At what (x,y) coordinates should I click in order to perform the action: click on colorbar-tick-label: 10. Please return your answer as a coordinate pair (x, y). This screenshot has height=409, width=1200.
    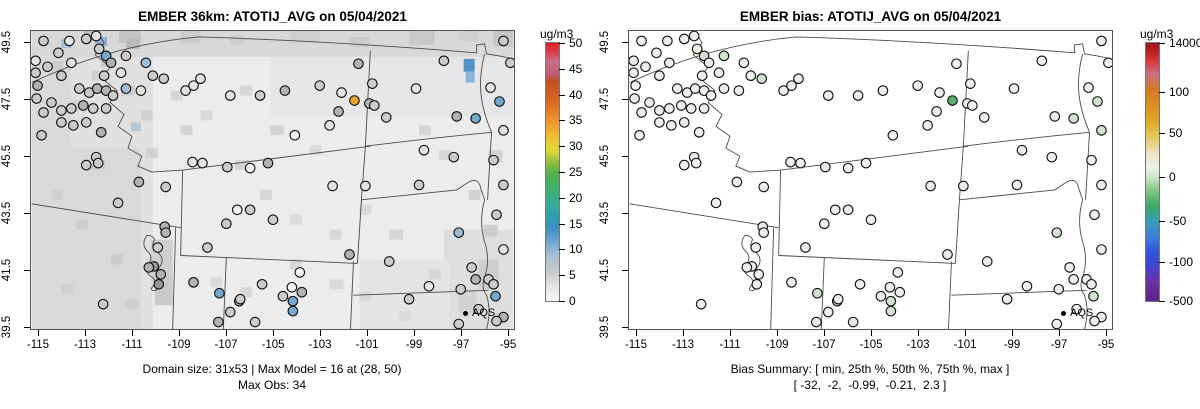
    Looking at the image, I should click on (576, 249).